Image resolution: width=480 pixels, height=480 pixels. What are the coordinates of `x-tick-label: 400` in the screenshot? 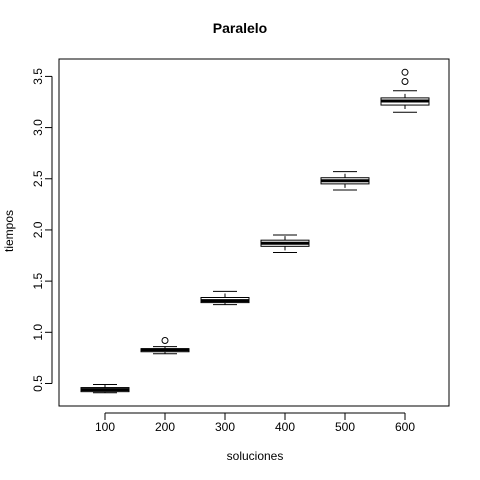 It's located at (285, 427).